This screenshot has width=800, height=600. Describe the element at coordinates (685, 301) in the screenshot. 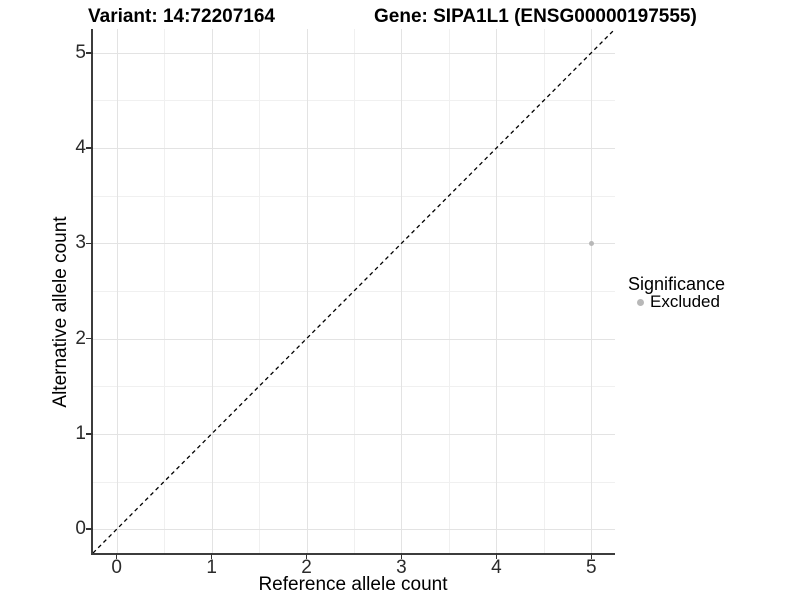

I see `legend-item-label: Excluded` at that location.